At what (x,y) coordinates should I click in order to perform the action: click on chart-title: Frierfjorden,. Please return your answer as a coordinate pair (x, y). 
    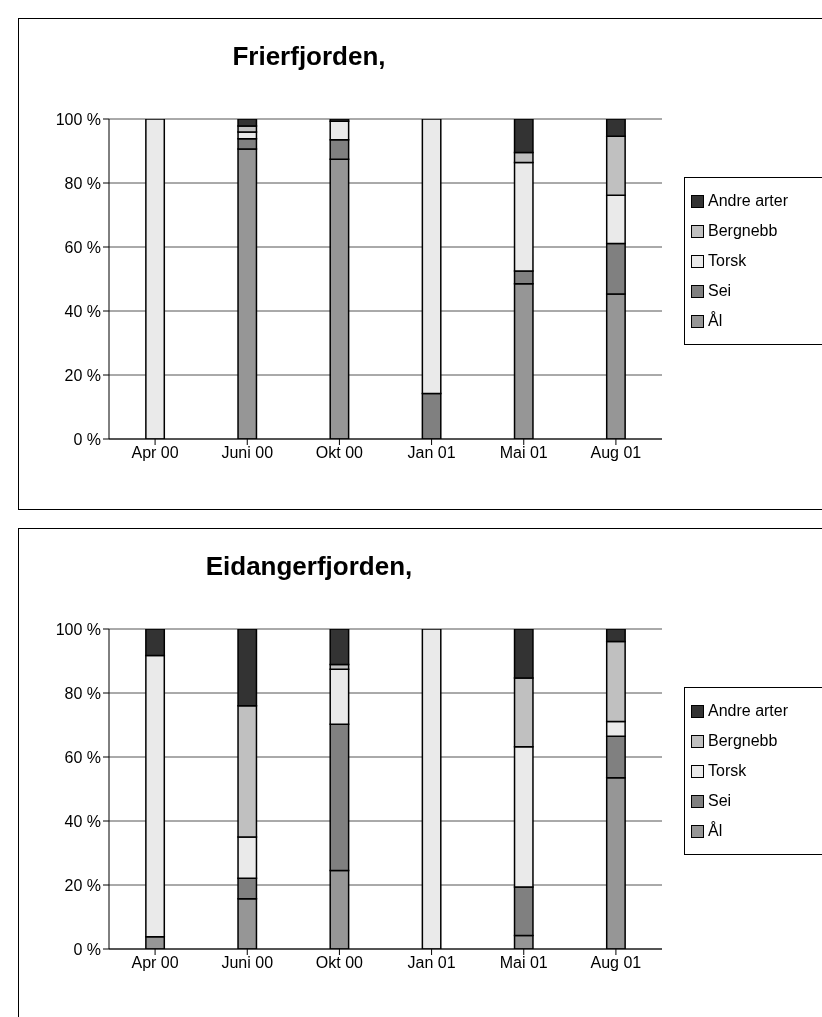
    Looking at the image, I should click on (309, 56).